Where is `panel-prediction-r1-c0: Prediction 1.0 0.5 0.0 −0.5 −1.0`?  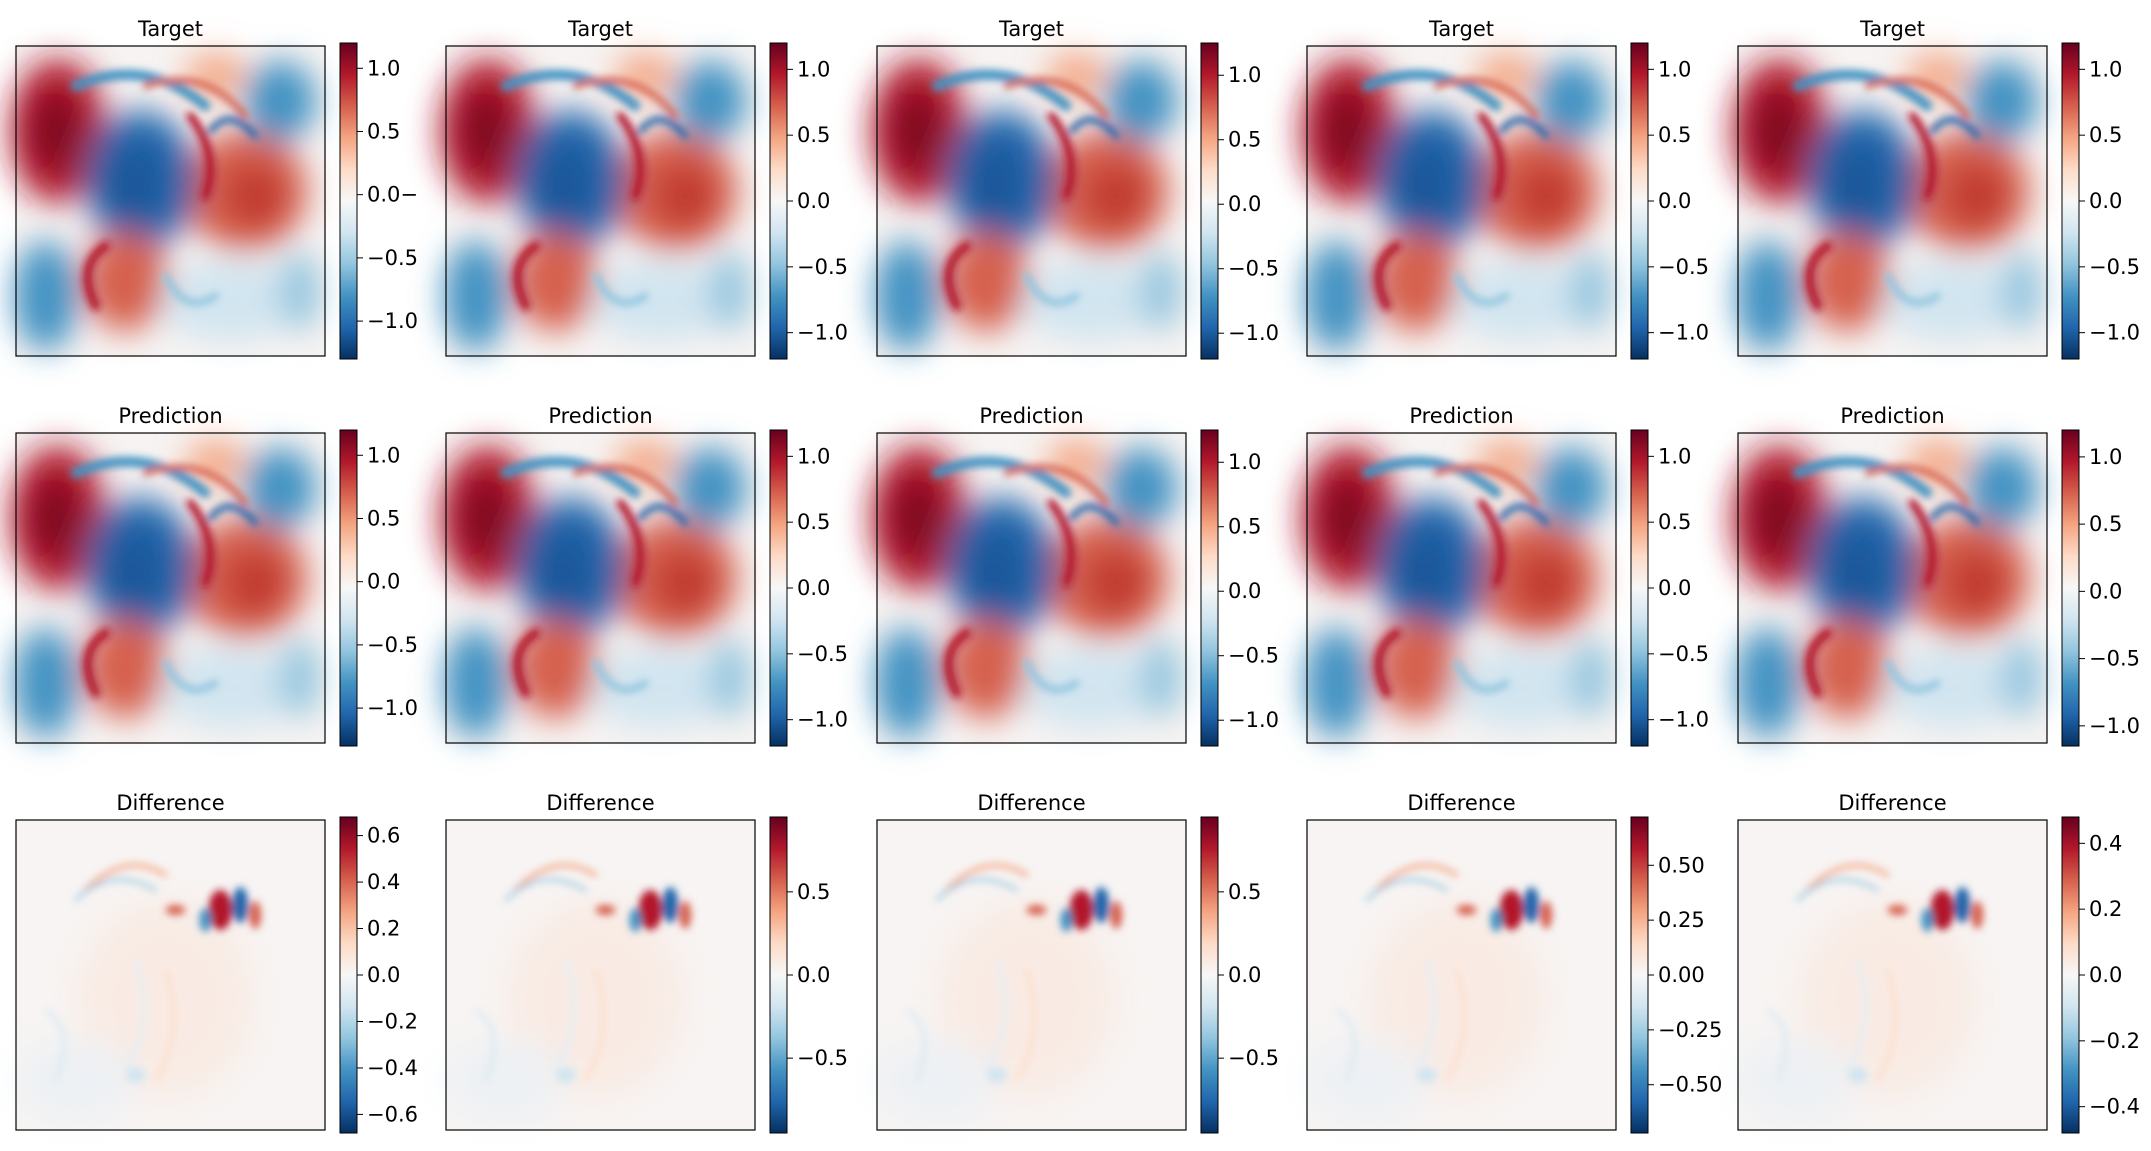
panel-prediction-r1-c0: Prediction 1.0 0.5 0.0 −0.5 −1.0 is located at coordinates (214, 575).